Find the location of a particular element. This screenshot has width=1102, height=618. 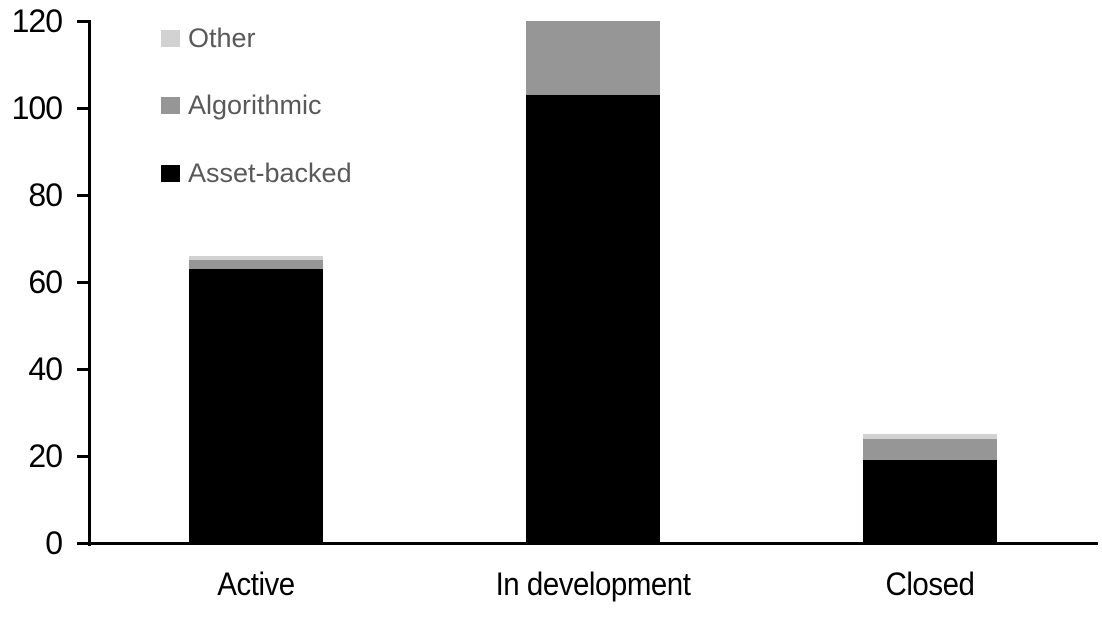

bar-segment-active-other is located at coordinates (256, 258).